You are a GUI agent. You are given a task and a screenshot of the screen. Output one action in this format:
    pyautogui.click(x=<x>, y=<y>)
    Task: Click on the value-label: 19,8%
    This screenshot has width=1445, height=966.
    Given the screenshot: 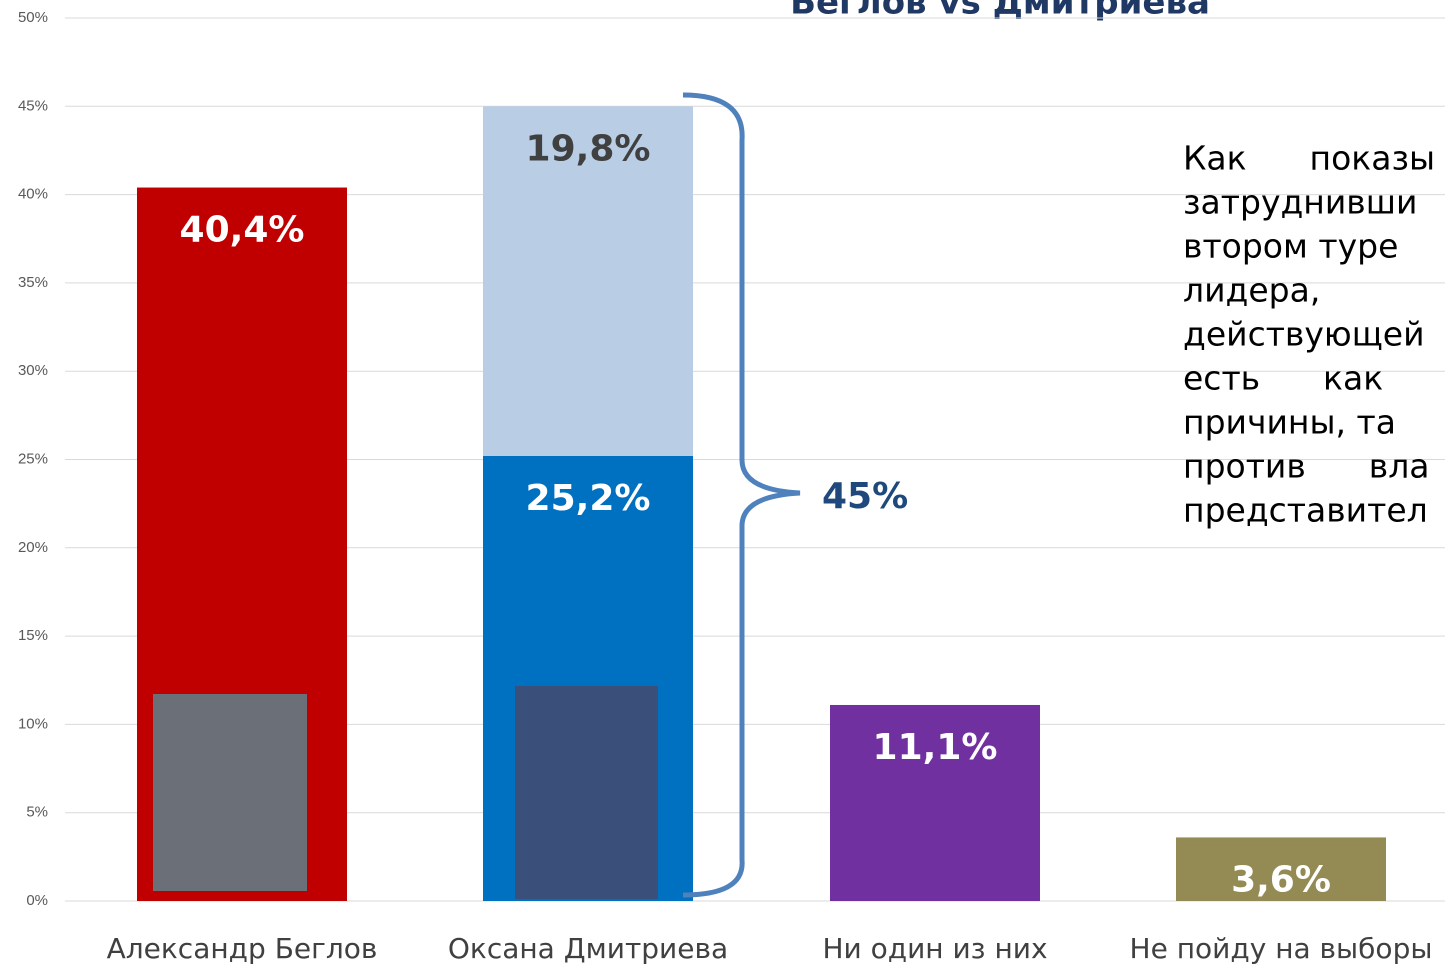 What is the action you would take?
    pyautogui.click(x=588, y=148)
    